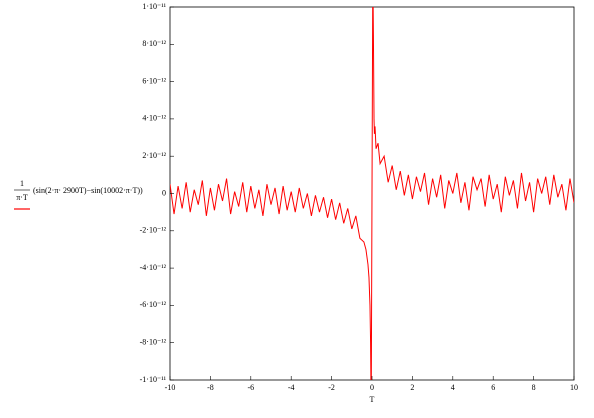  I want to click on y-tick-label: -1·10⁻¹¹, so click(153, 379).